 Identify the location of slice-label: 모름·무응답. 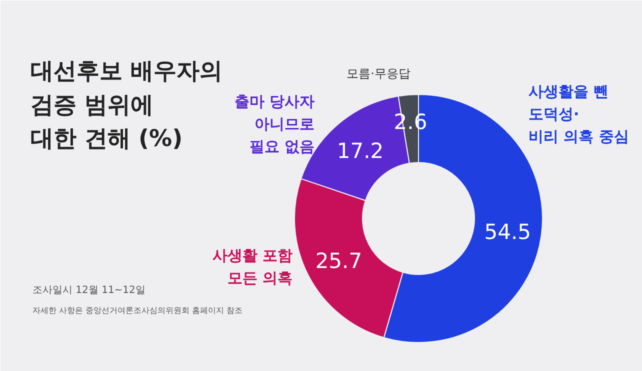
(378, 73).